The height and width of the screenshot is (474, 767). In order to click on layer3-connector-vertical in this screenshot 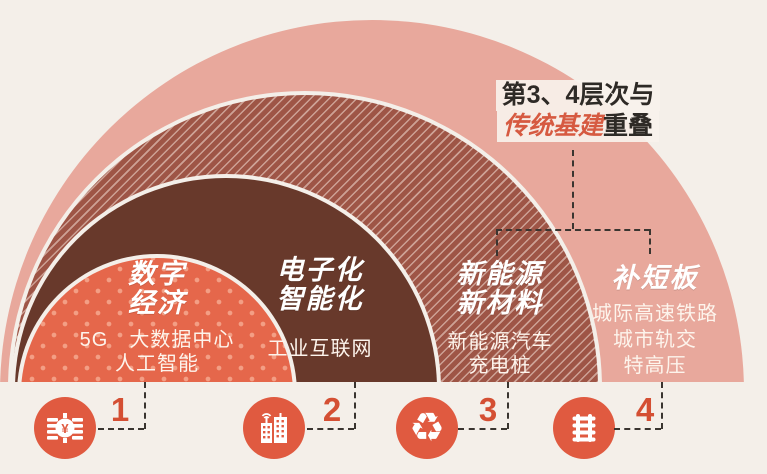, I will do `click(508, 405)`.